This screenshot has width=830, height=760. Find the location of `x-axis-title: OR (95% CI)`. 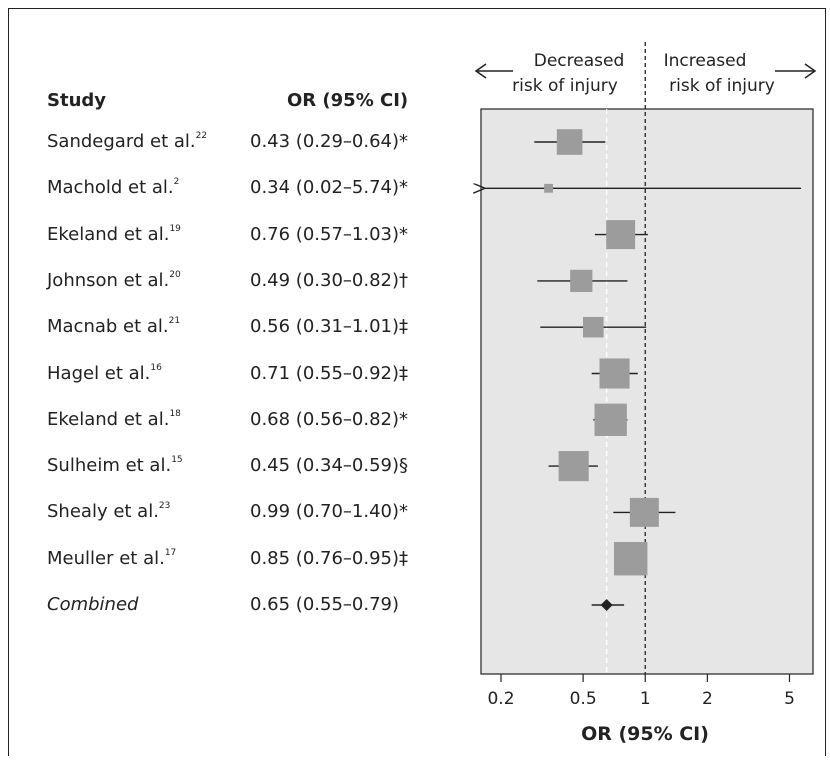

x-axis-title: OR (95% CI) is located at coordinates (645, 734).